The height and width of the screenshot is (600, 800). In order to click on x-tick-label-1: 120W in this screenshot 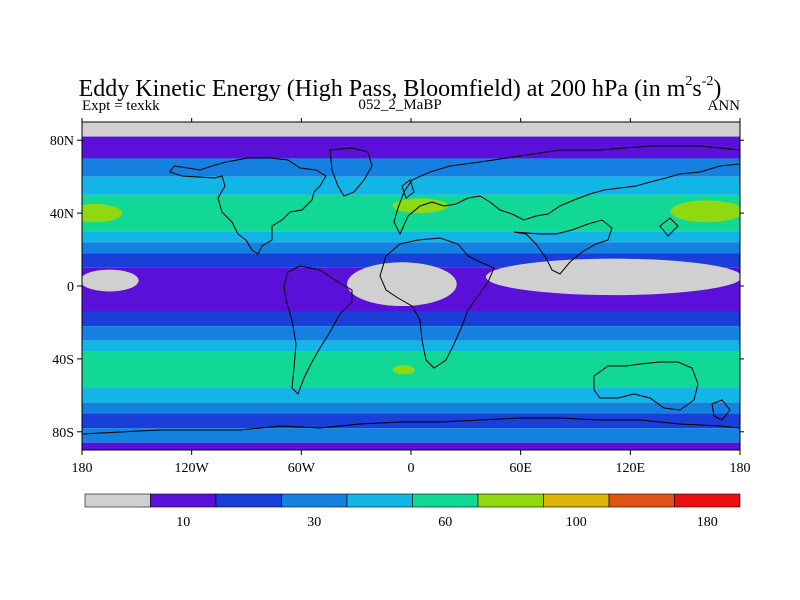, I will do `click(192, 468)`.